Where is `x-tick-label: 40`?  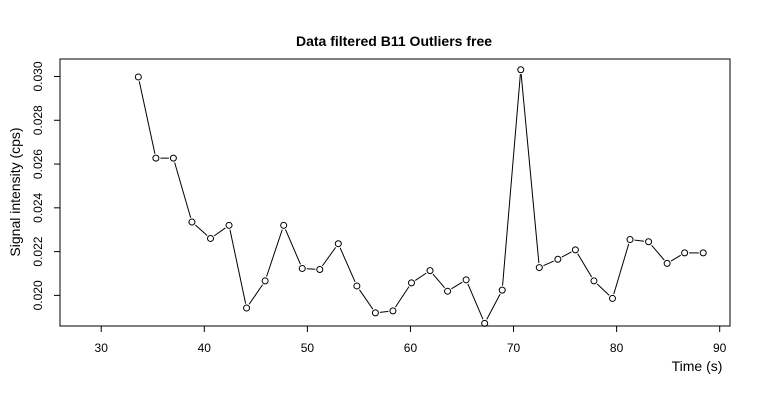 x-tick-label: 40 is located at coordinates (205, 348).